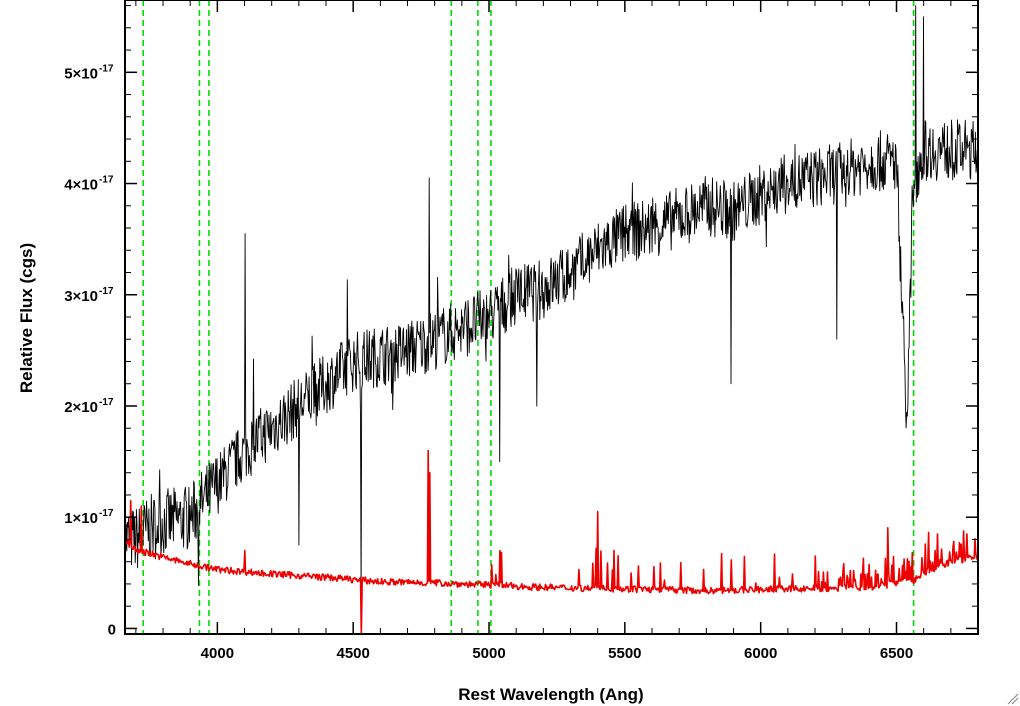 The height and width of the screenshot is (706, 1020). I want to click on y-tick-label: 2×10, so click(81, 407).